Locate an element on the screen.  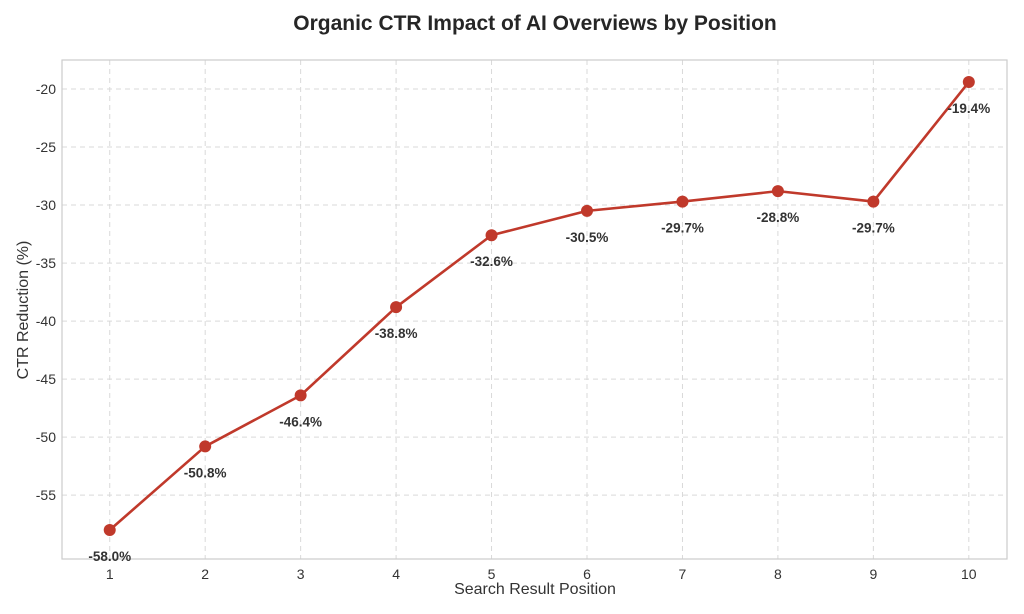
x-tick-label: 10 is located at coordinates (969, 574).